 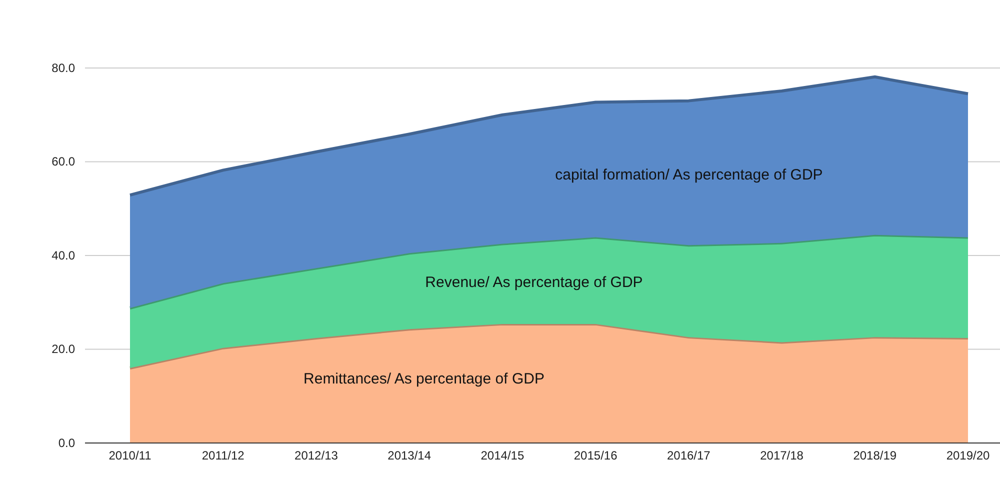 What do you see at coordinates (64, 67) in the screenshot?
I see `y-tick-label: 80.0` at bounding box center [64, 67].